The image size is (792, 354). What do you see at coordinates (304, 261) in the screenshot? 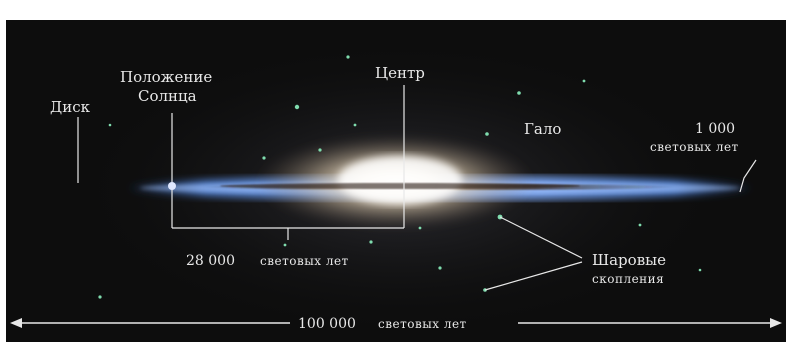
I see `sun-distance-unit: световых лет` at bounding box center [304, 261].